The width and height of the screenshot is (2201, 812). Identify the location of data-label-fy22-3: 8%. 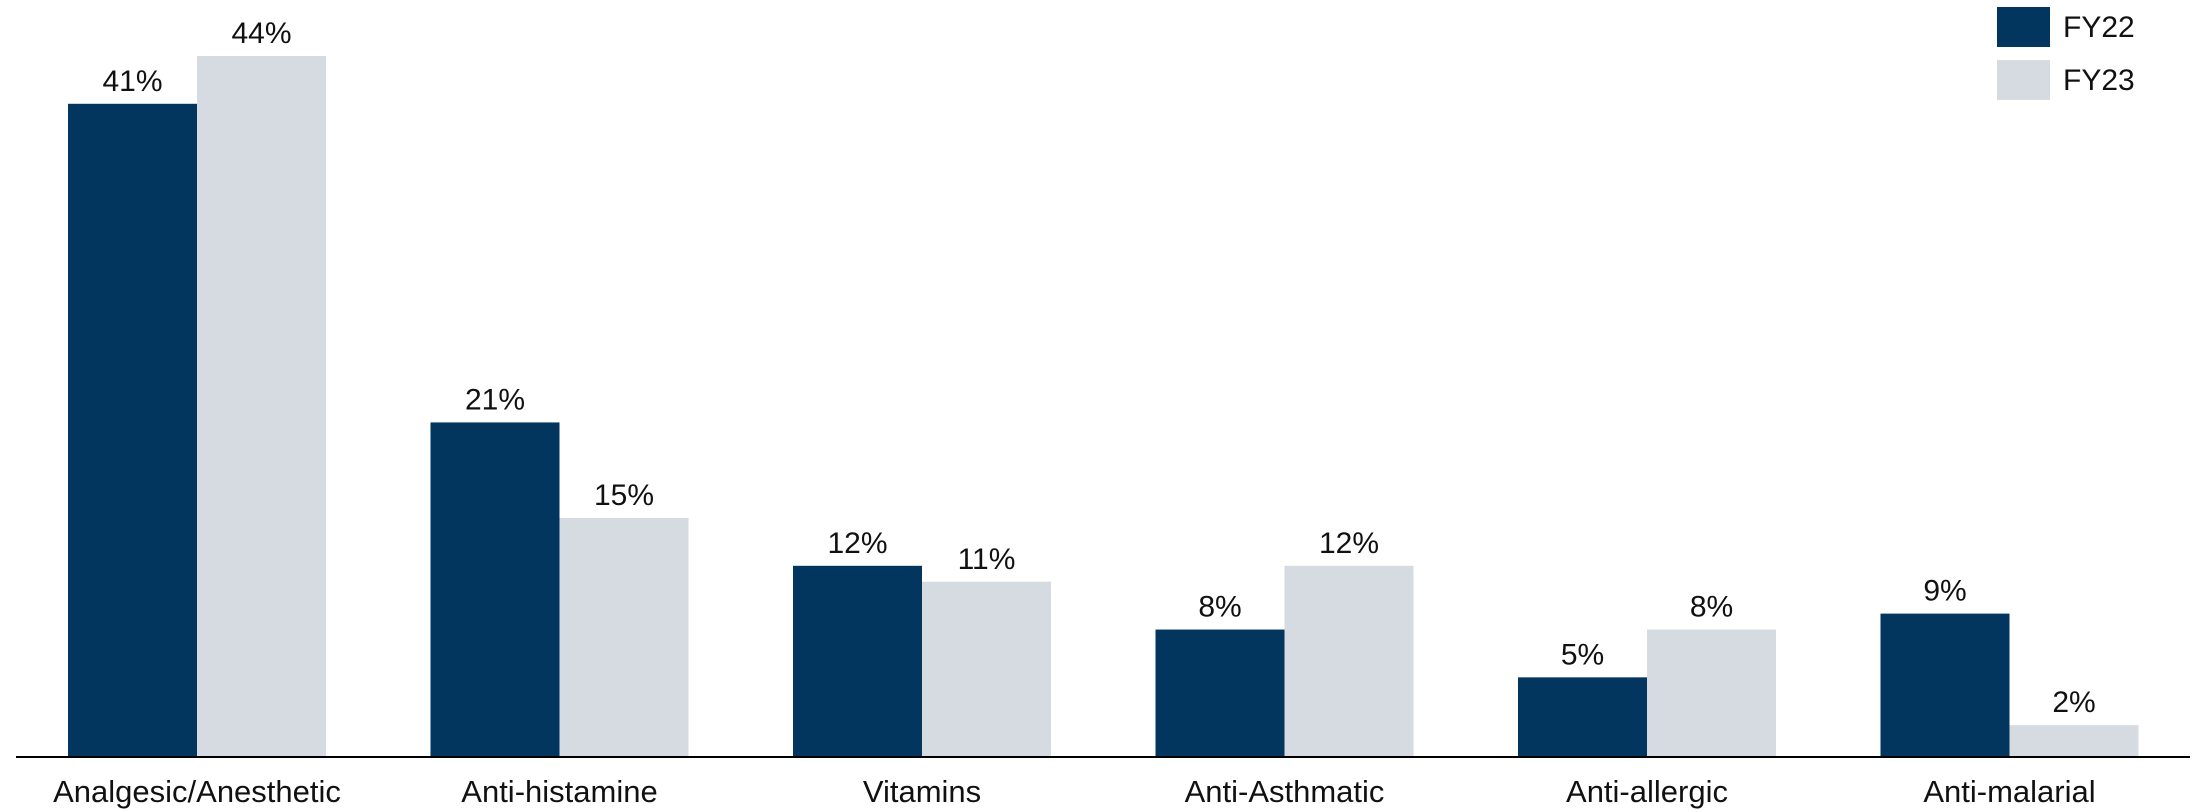
(1219, 607).